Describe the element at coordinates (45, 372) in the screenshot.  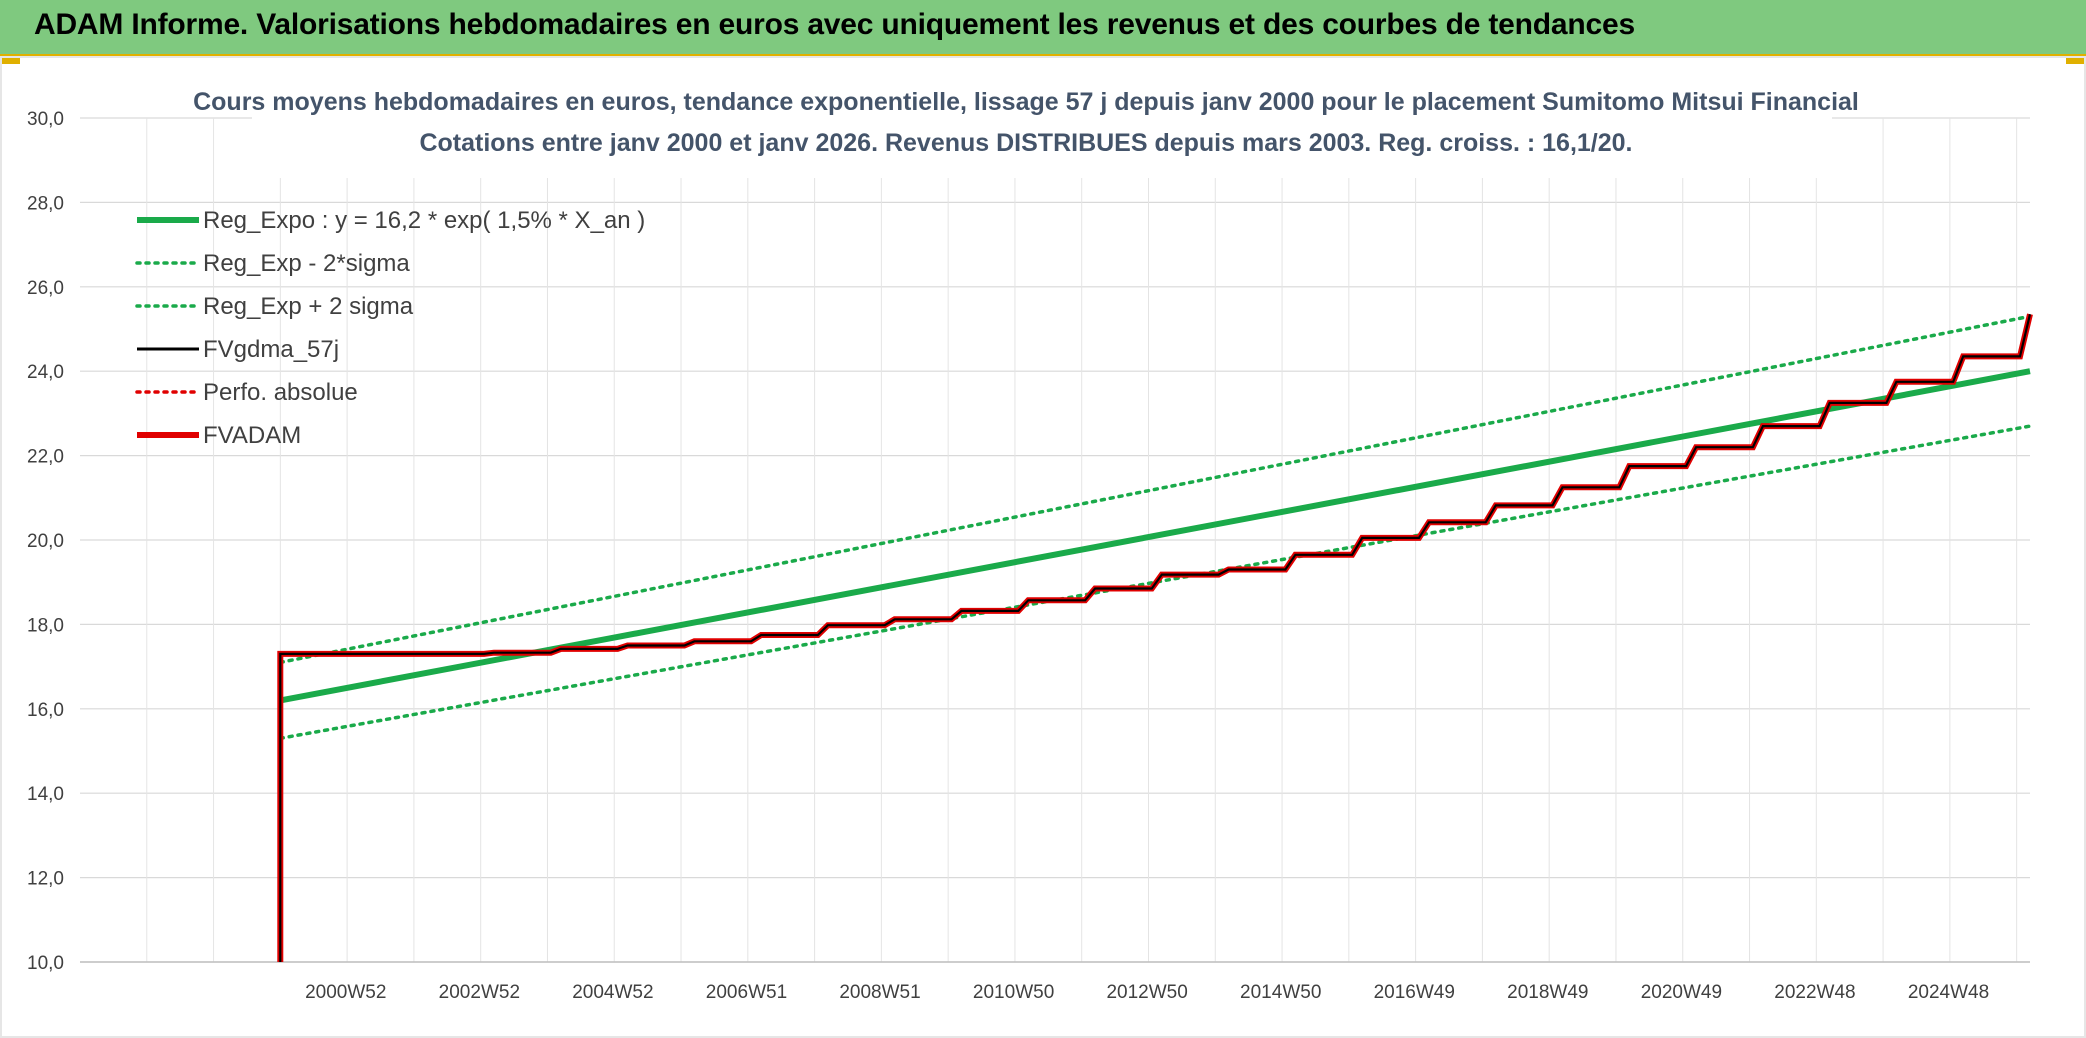
I see `y-tick-label: 24,0` at that location.